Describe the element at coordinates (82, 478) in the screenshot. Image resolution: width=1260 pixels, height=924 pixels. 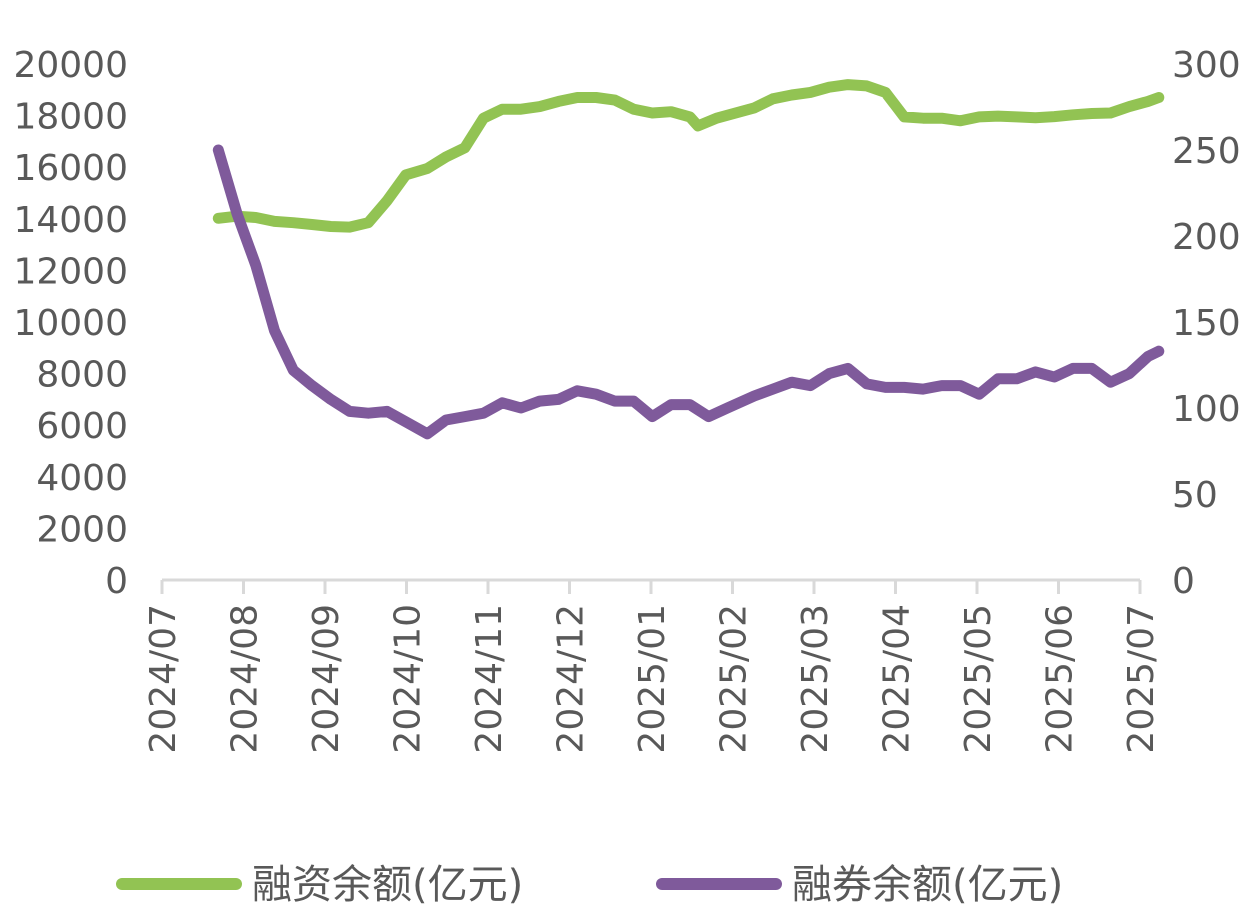
I see `left-tick-label: 4000` at that location.